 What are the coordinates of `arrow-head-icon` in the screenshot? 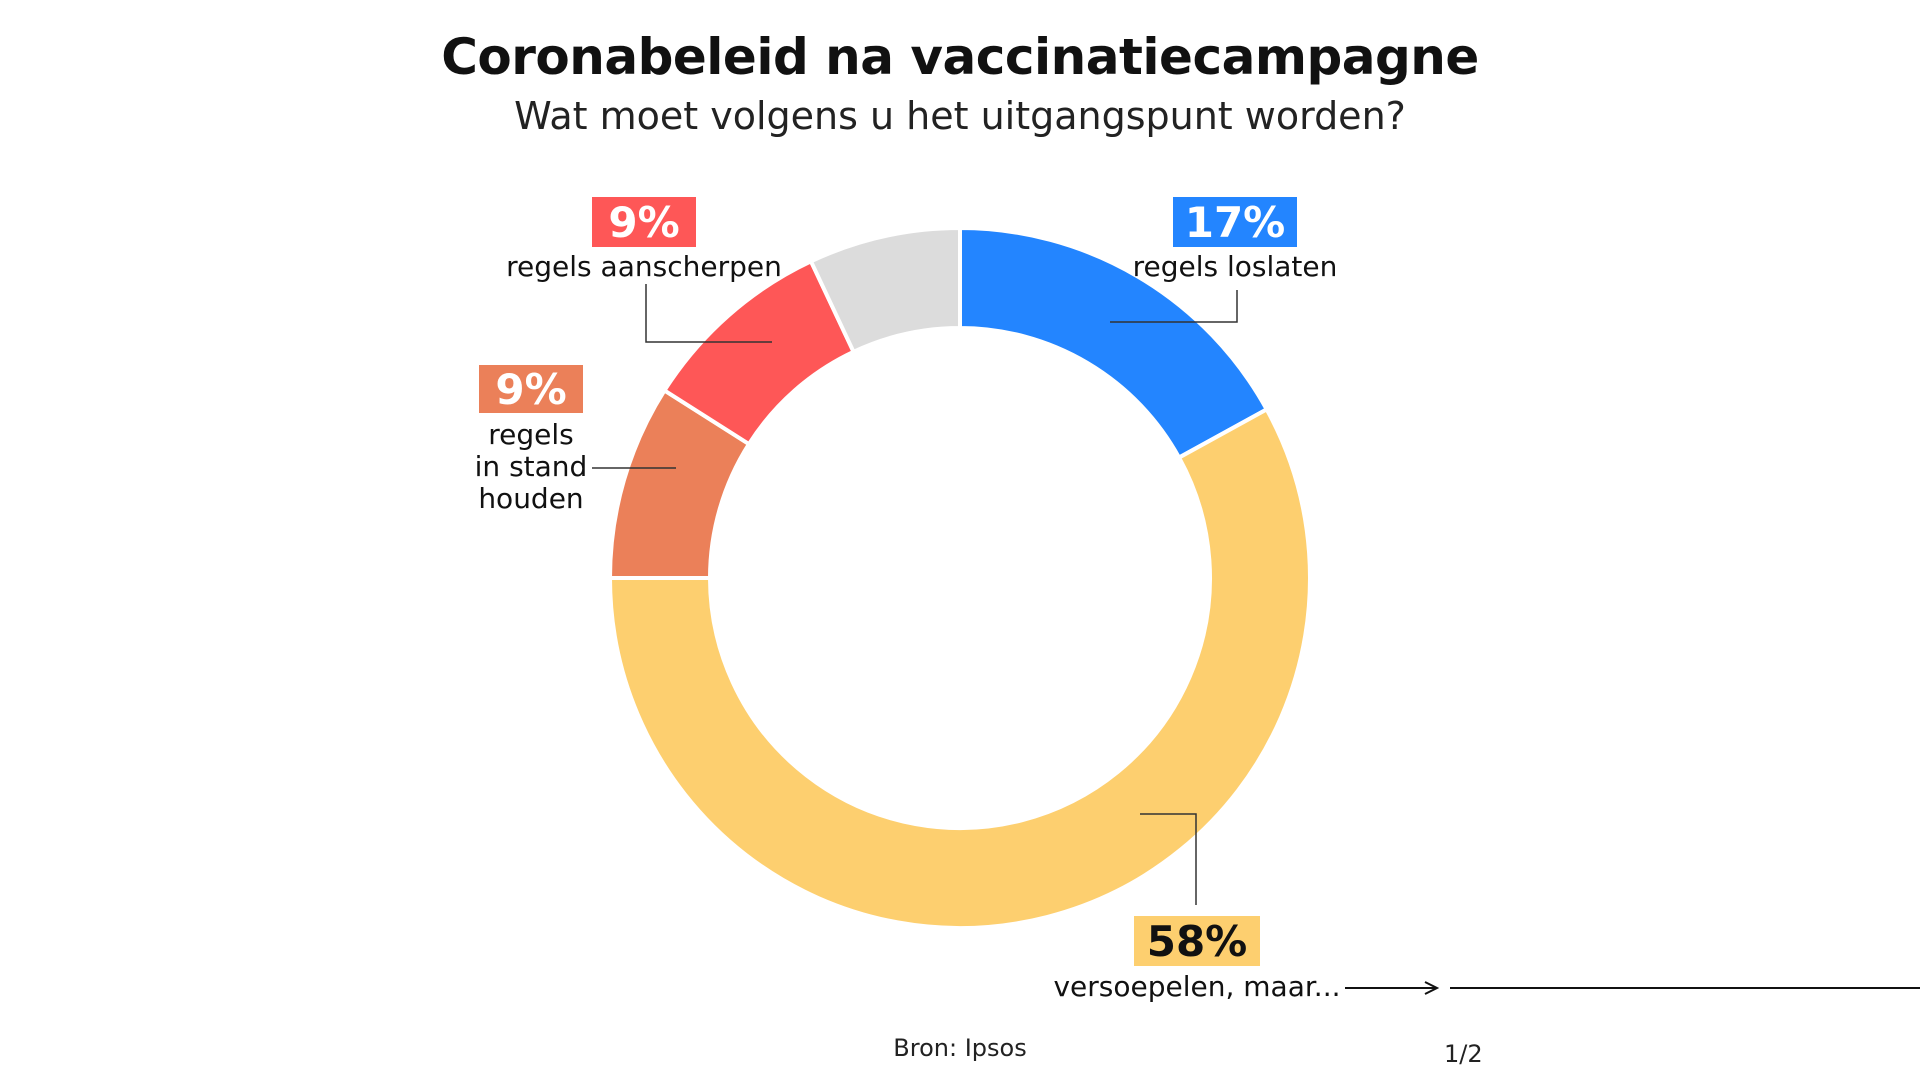 It's located at (1432, 988).